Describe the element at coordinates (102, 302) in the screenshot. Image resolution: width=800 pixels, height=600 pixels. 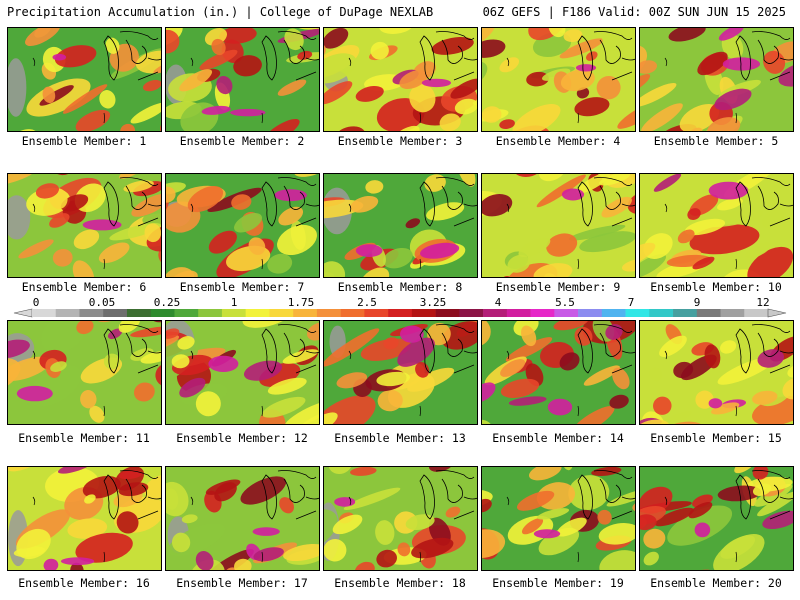
I see `colorbar-tick-label: 0.05` at that location.